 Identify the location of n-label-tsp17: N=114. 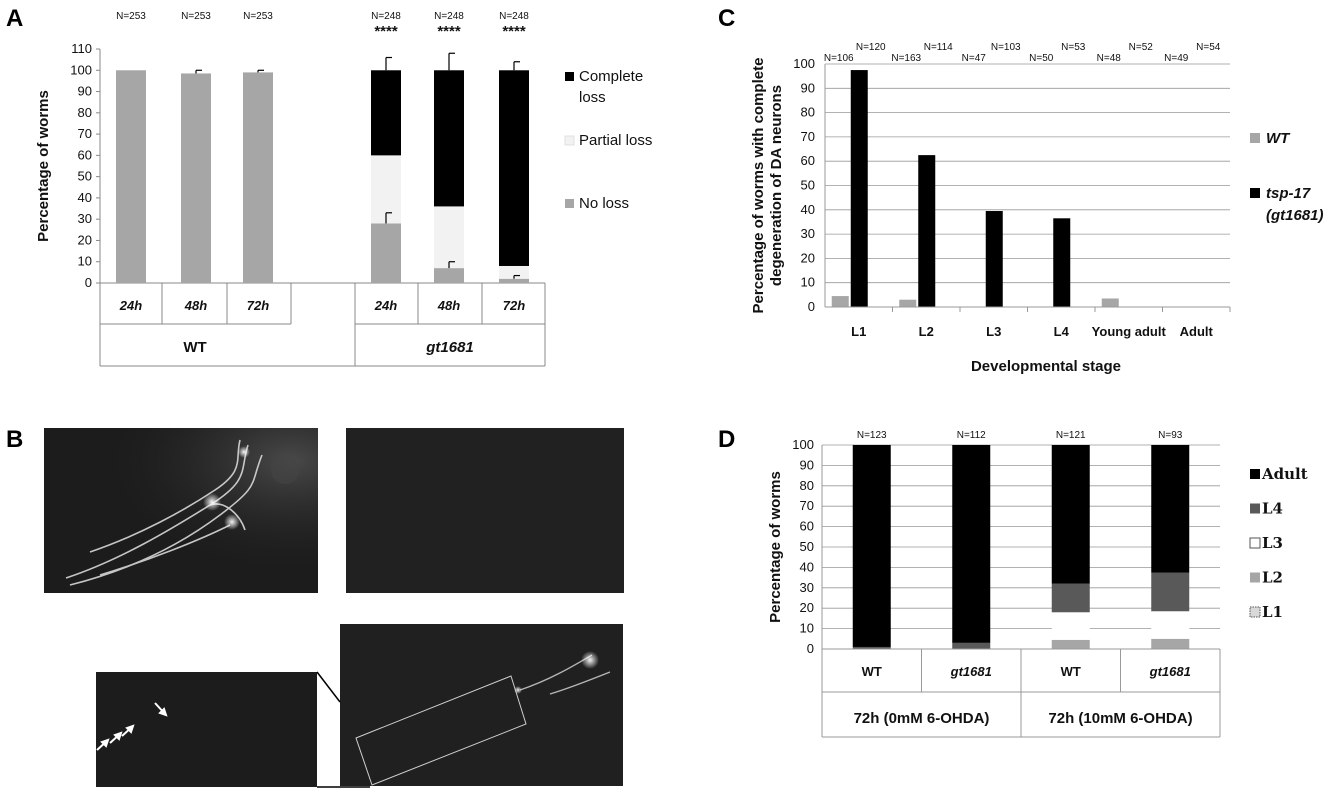
(938, 47).